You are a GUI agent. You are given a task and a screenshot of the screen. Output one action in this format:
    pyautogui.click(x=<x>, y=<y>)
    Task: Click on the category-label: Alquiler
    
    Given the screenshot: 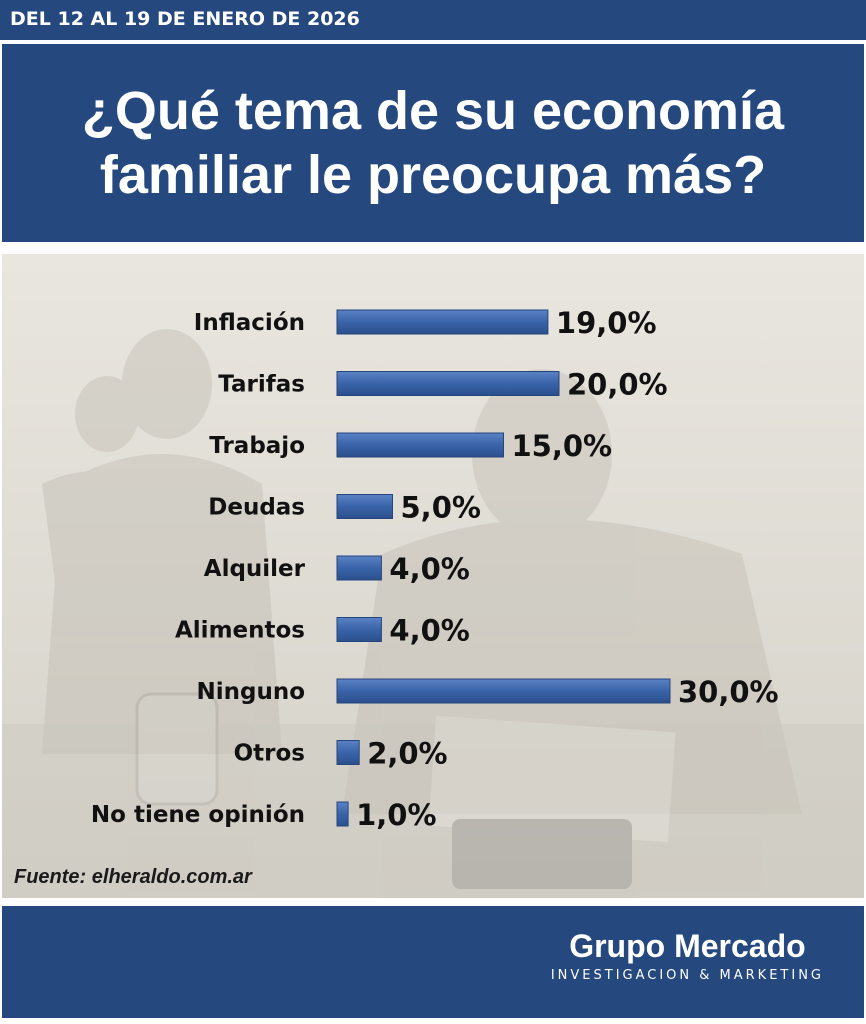 What is the action you would take?
    pyautogui.click(x=255, y=569)
    